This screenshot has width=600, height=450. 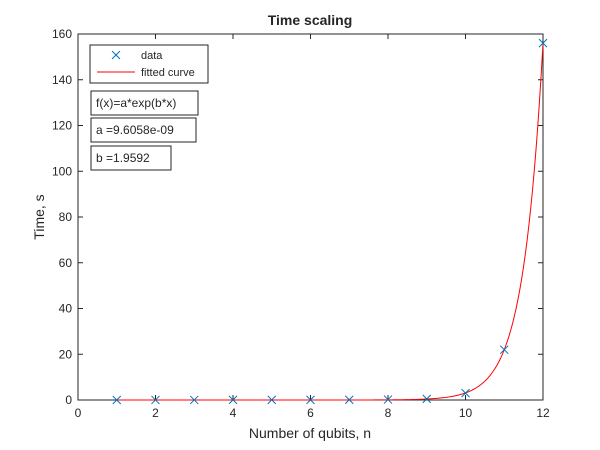 I want to click on y-tick-label: 0, so click(x=68, y=400).